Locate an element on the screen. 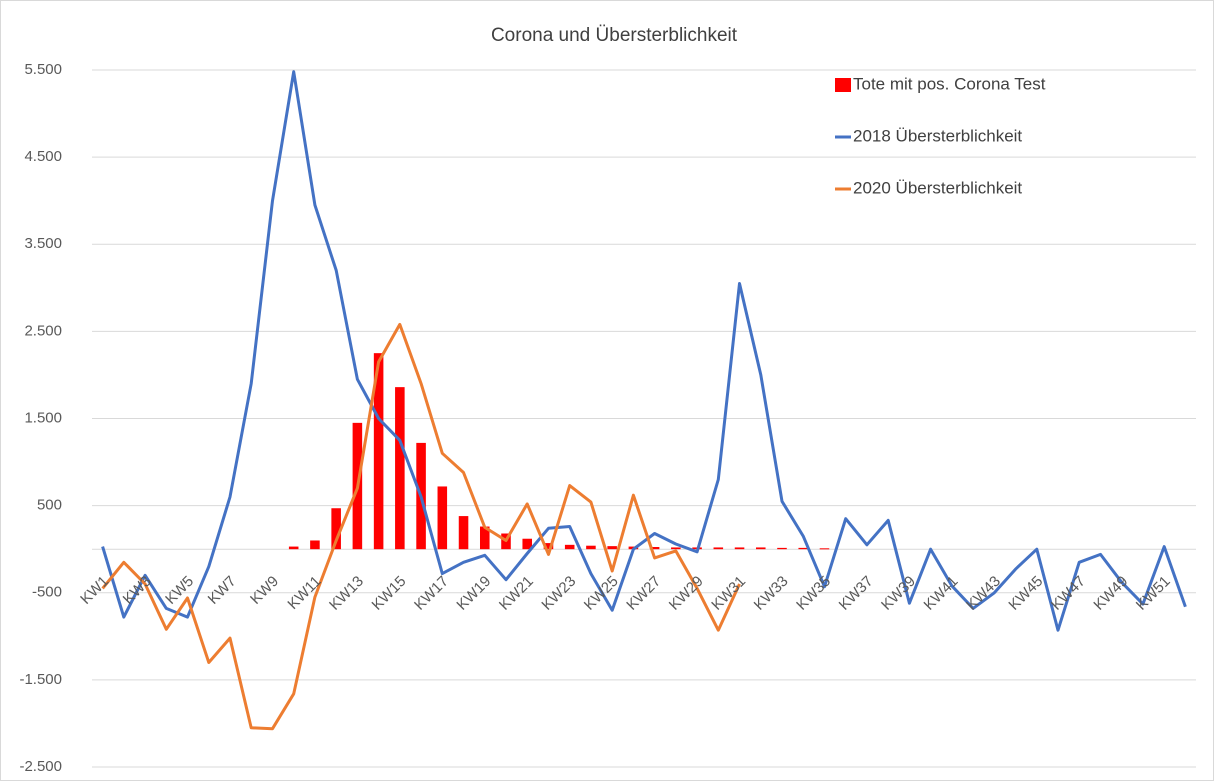 The width and height of the screenshot is (1214, 781). y-tick-label: 5.500 is located at coordinates (43, 69).